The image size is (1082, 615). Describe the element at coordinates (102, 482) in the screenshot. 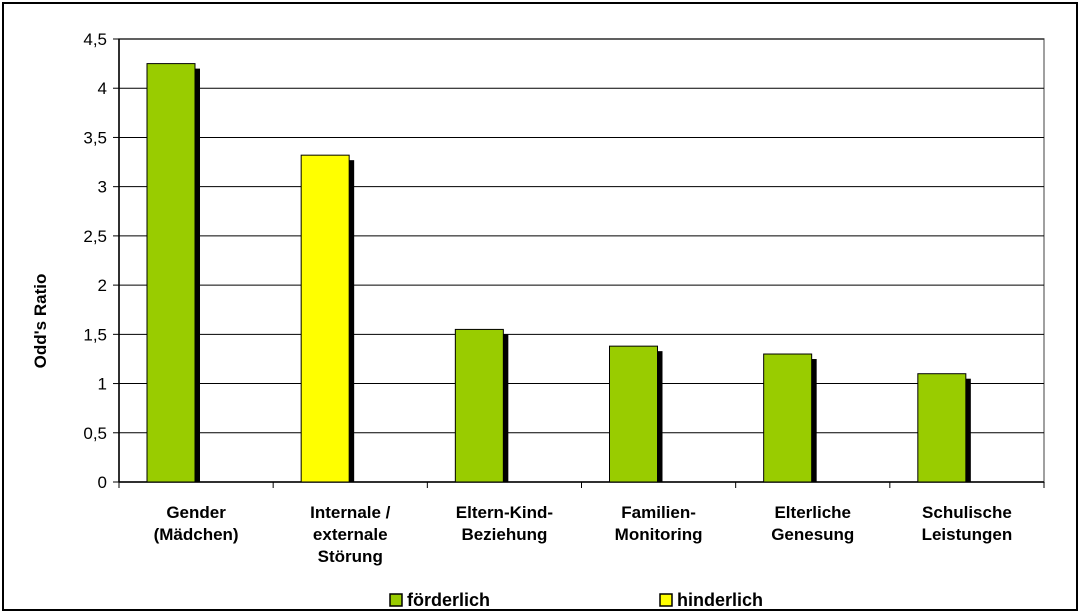

I see `y-tick-label: 0` at that location.